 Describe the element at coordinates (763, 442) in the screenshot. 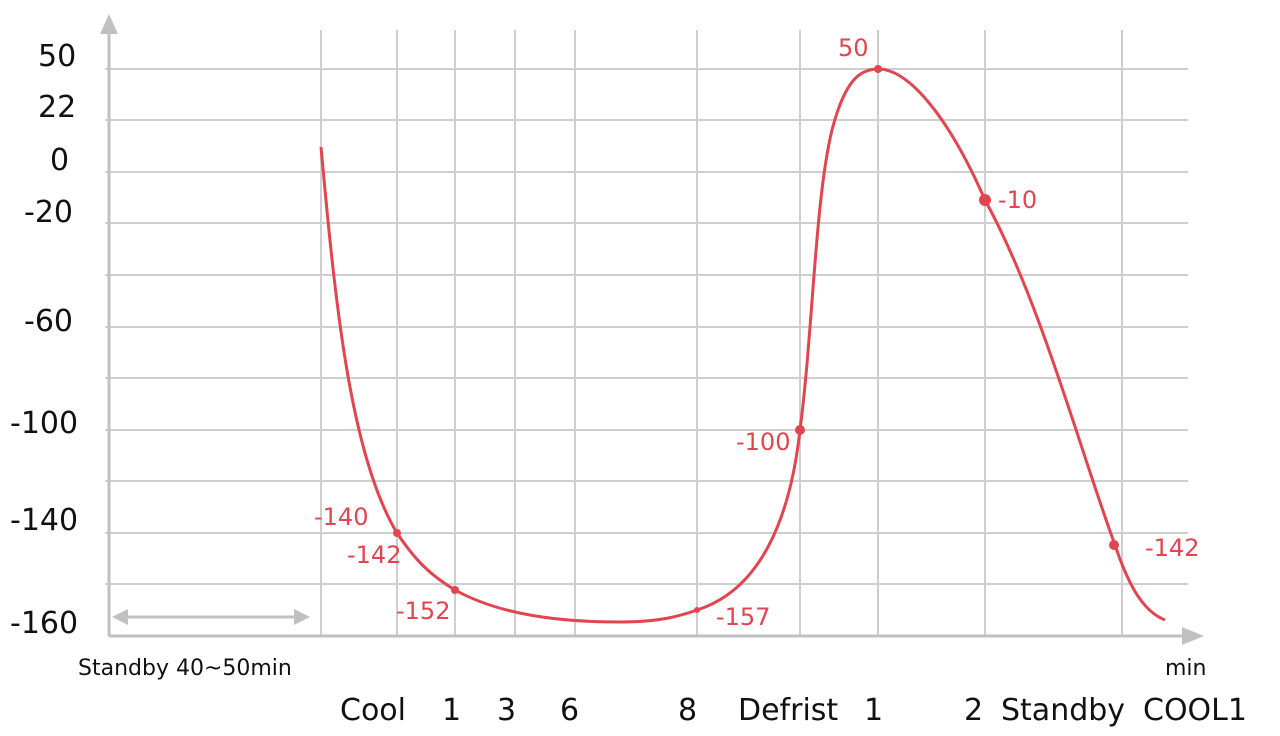

I see `data-label: -100` at that location.